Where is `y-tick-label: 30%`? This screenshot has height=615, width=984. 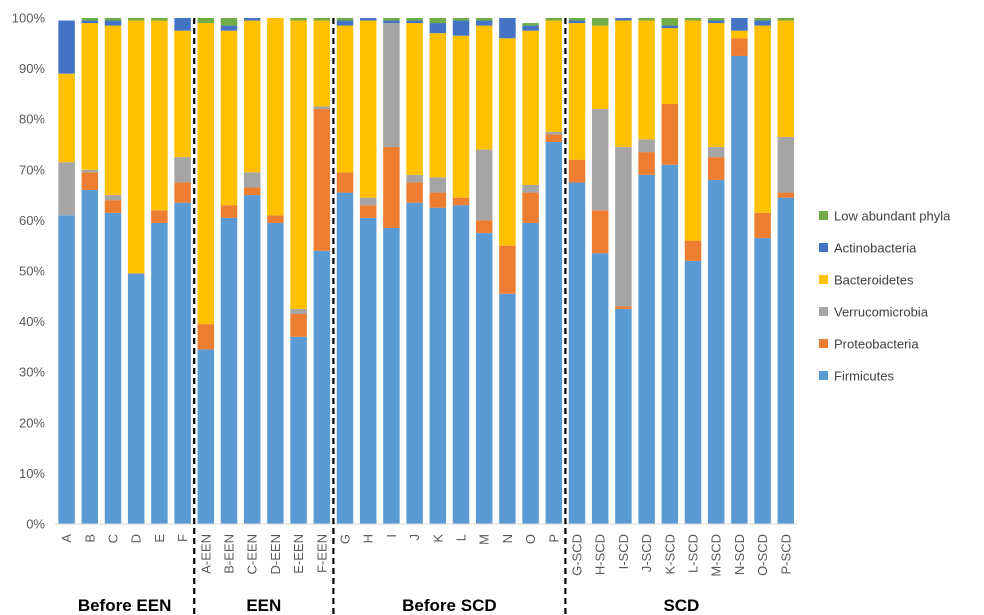 y-tick-label: 30% is located at coordinates (32, 372).